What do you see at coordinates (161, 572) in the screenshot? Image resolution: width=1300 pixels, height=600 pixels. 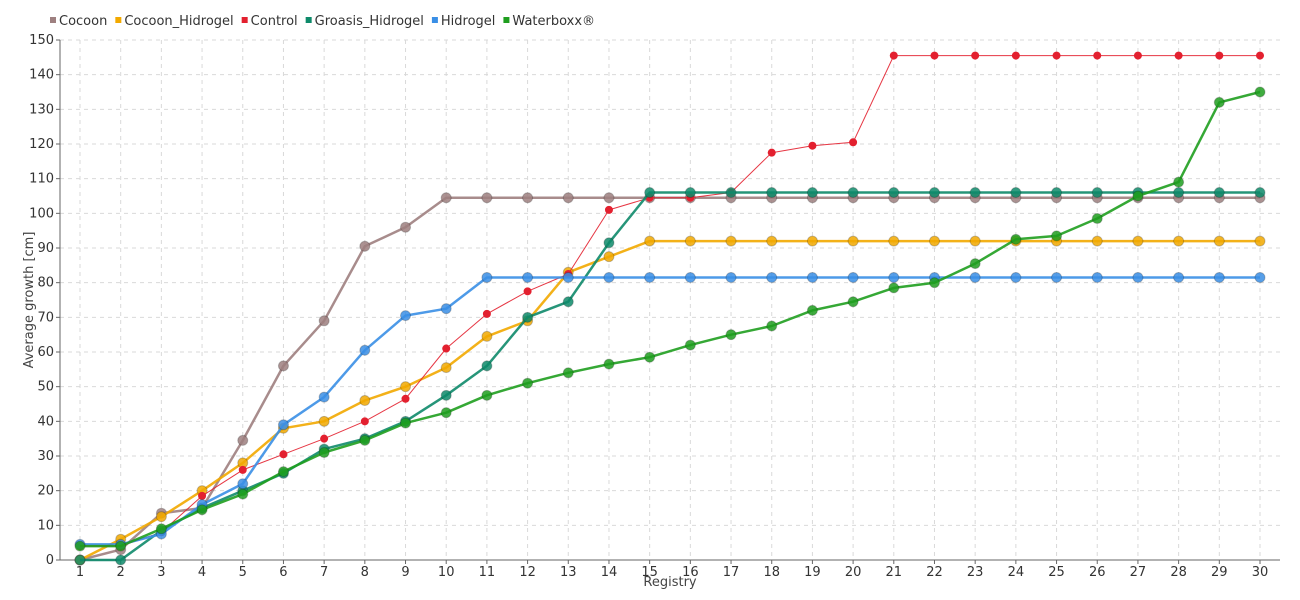 I see `x-tick-label: 3` at bounding box center [161, 572].